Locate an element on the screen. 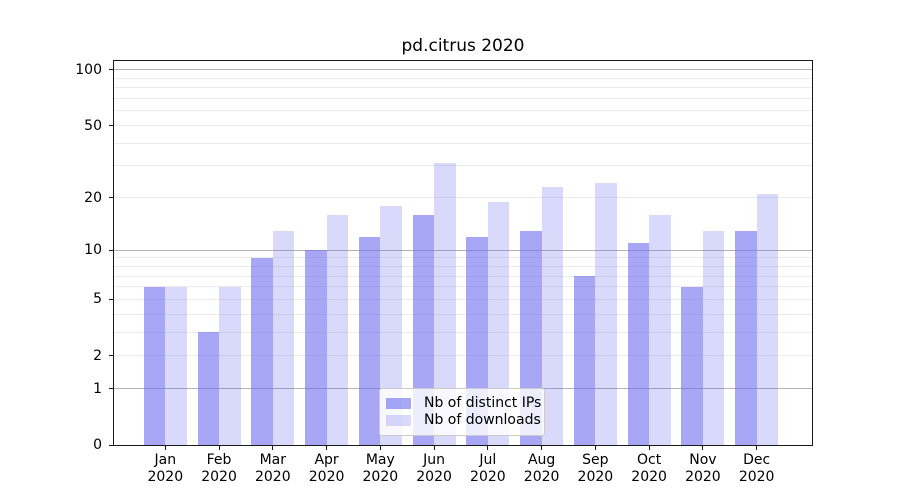  bar-jan-distinct-ips is located at coordinates (154, 365).